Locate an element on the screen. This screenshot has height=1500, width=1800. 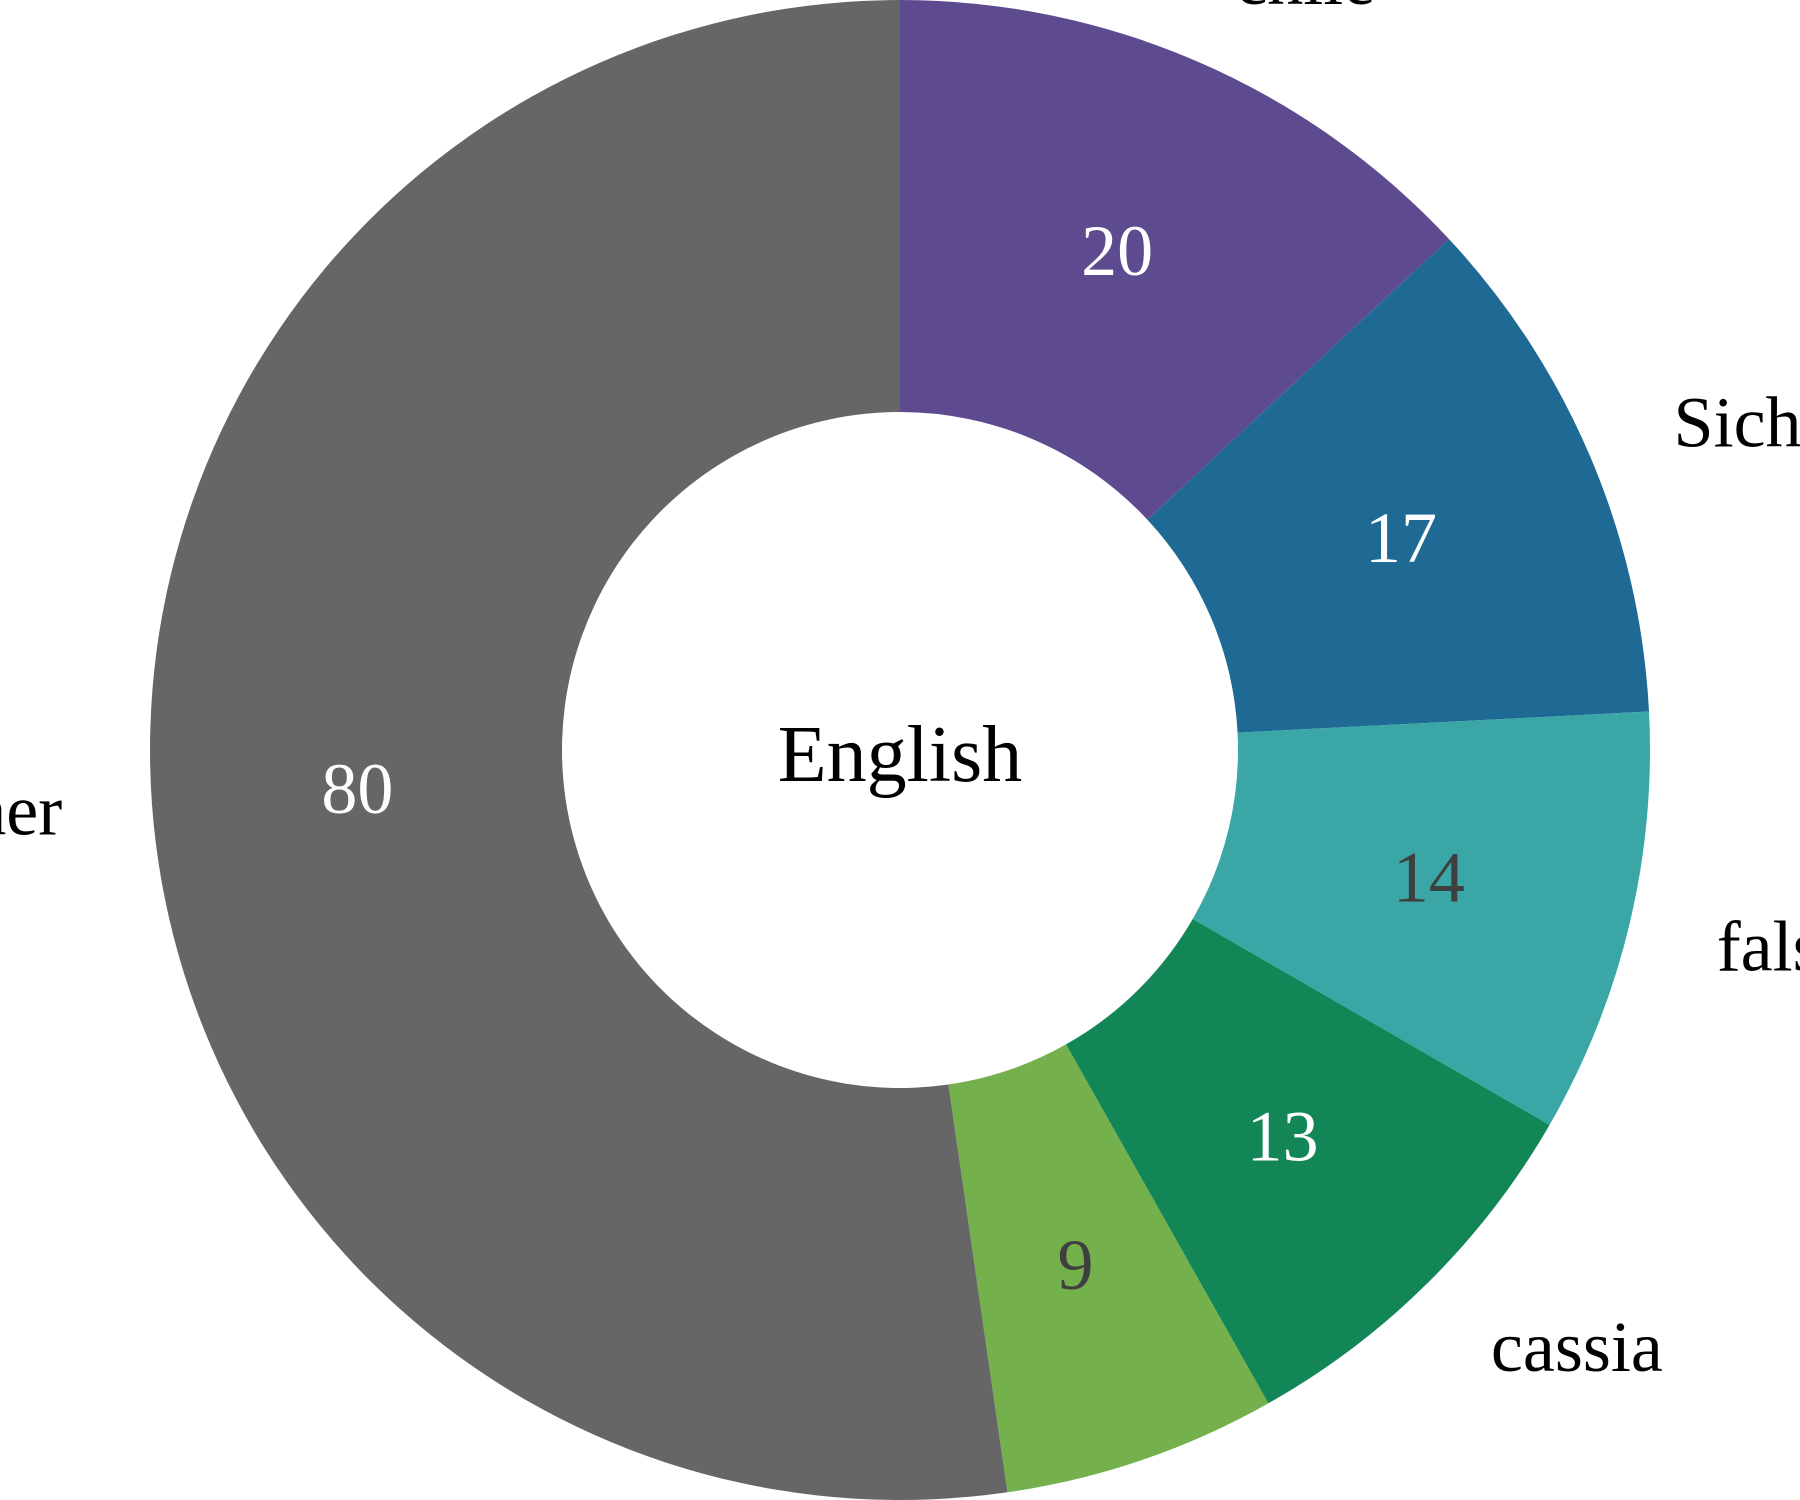
value-label-chile: 20 is located at coordinates (1117, 251).